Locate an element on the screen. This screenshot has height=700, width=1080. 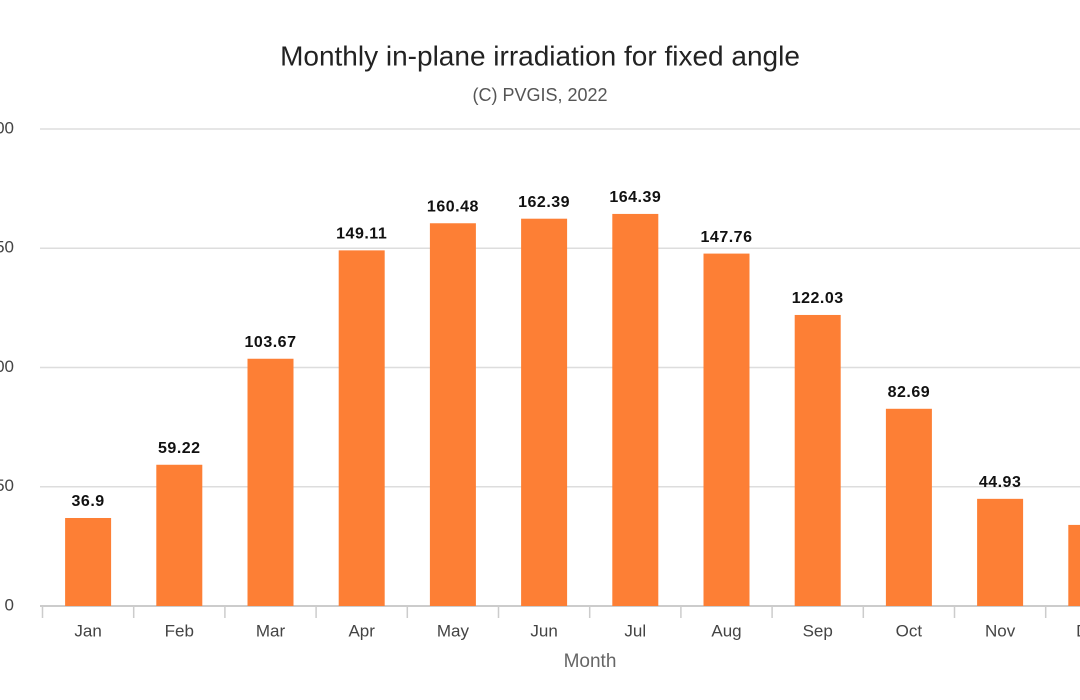
x-tick-label: Sep is located at coordinates (818, 630).